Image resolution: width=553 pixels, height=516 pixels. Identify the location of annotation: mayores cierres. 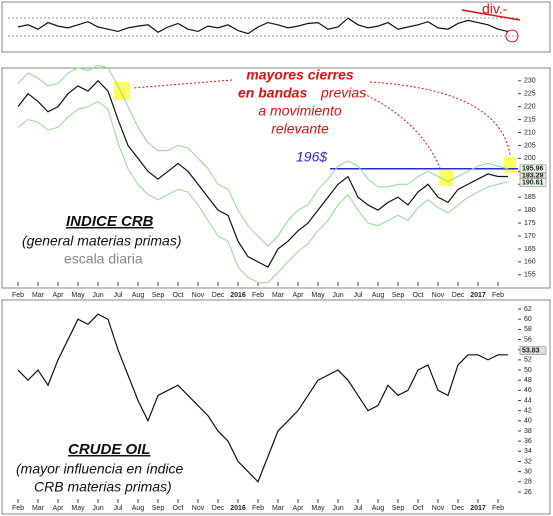
(300, 75).